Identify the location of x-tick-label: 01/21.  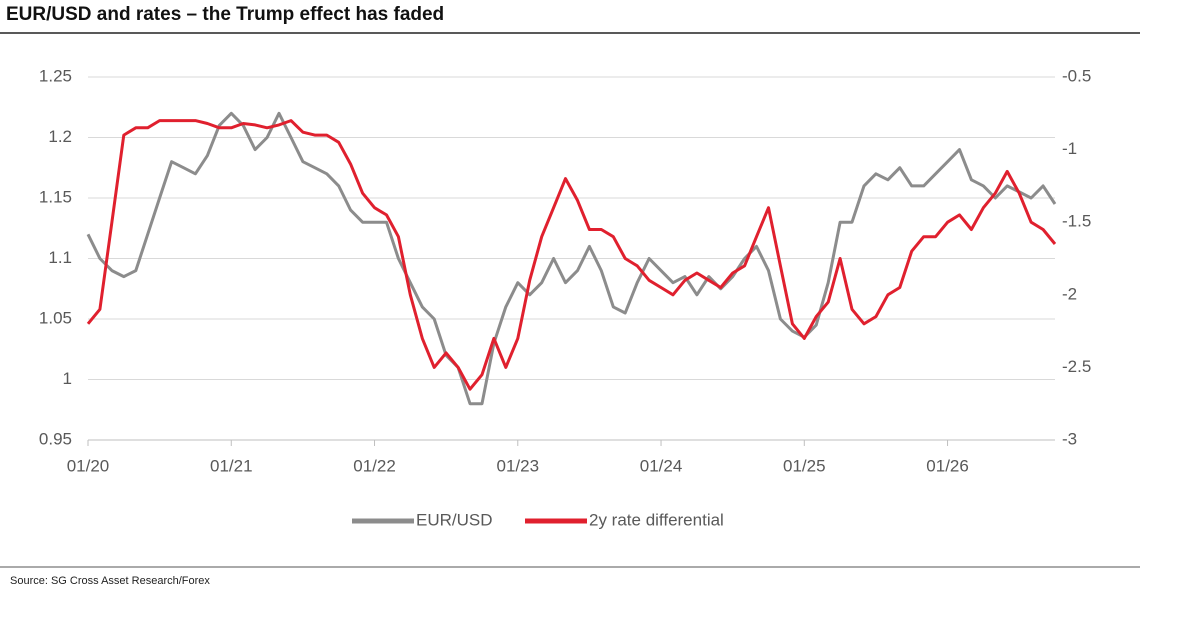
(231, 465).